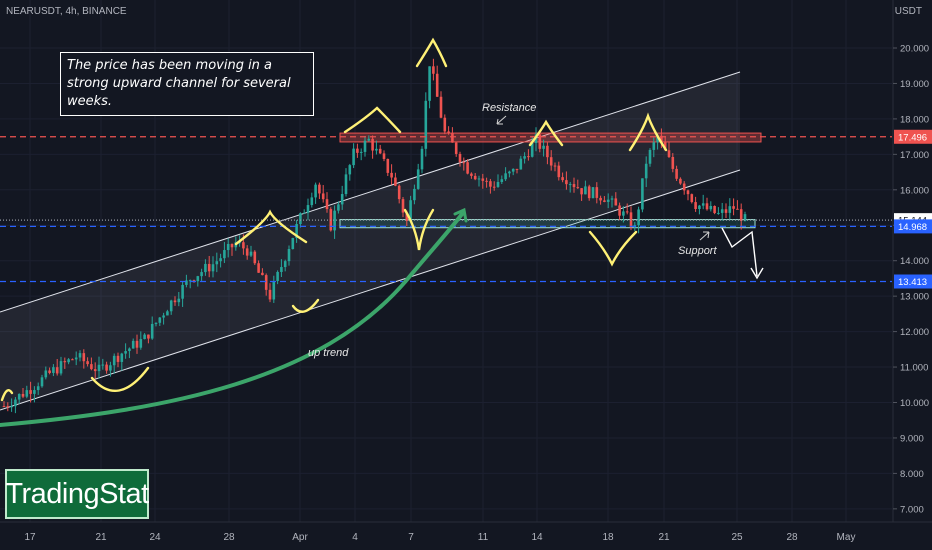 The width and height of the screenshot is (932, 550). I want to click on price-tick-label: 13.000, so click(914, 297).